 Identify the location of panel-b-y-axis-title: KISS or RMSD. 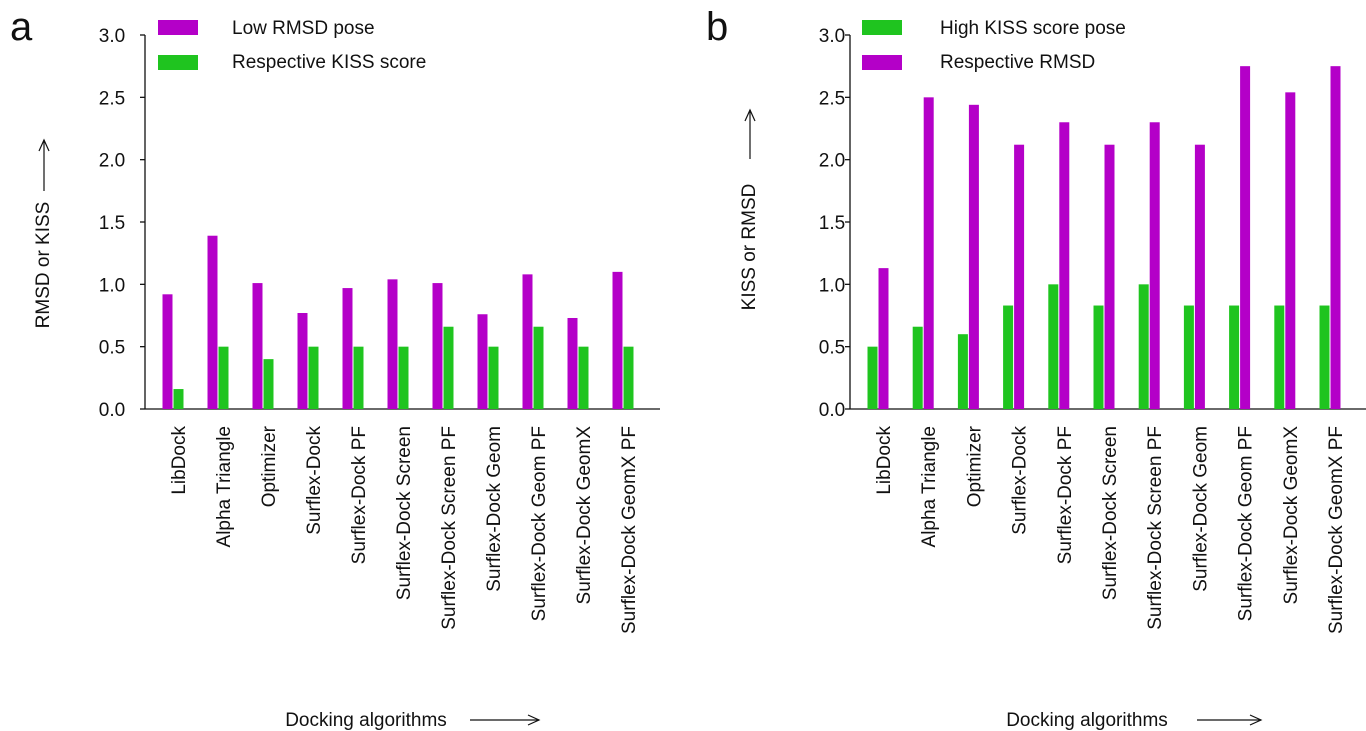
(749, 247).